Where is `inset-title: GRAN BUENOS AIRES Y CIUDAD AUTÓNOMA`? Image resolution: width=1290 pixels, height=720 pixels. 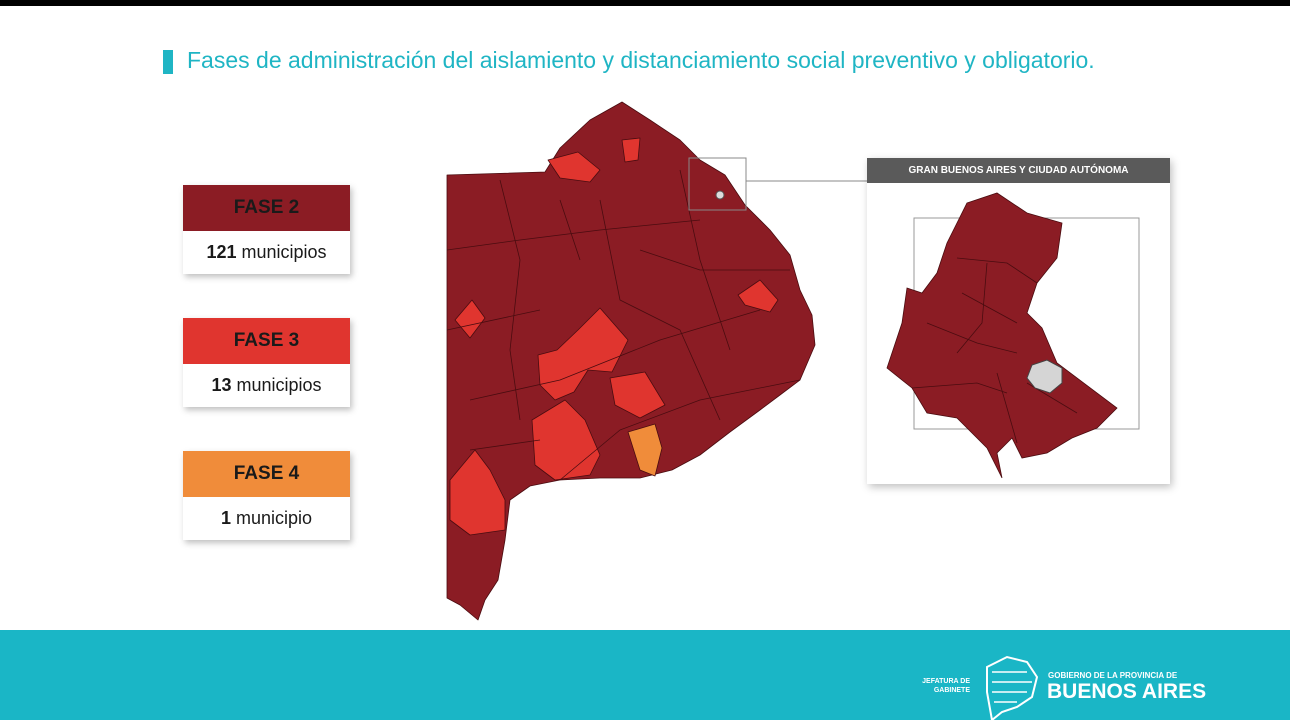
inset-title: GRAN BUENOS AIRES Y CIUDAD AUTÓNOMA is located at coordinates (1018, 170).